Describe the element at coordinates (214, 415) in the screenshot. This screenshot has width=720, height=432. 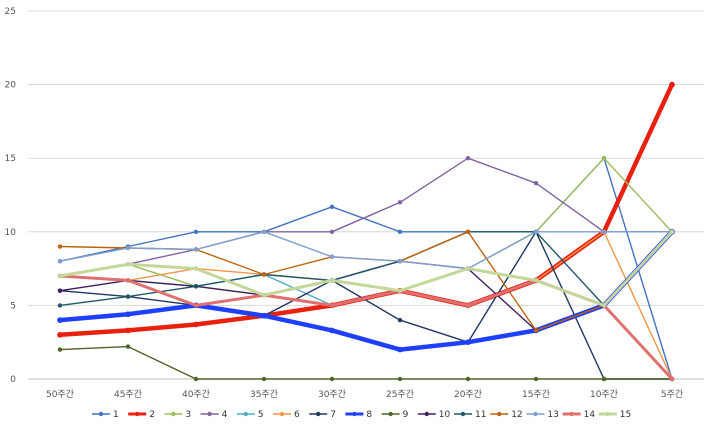
I see `legend-item-4: 4` at that location.